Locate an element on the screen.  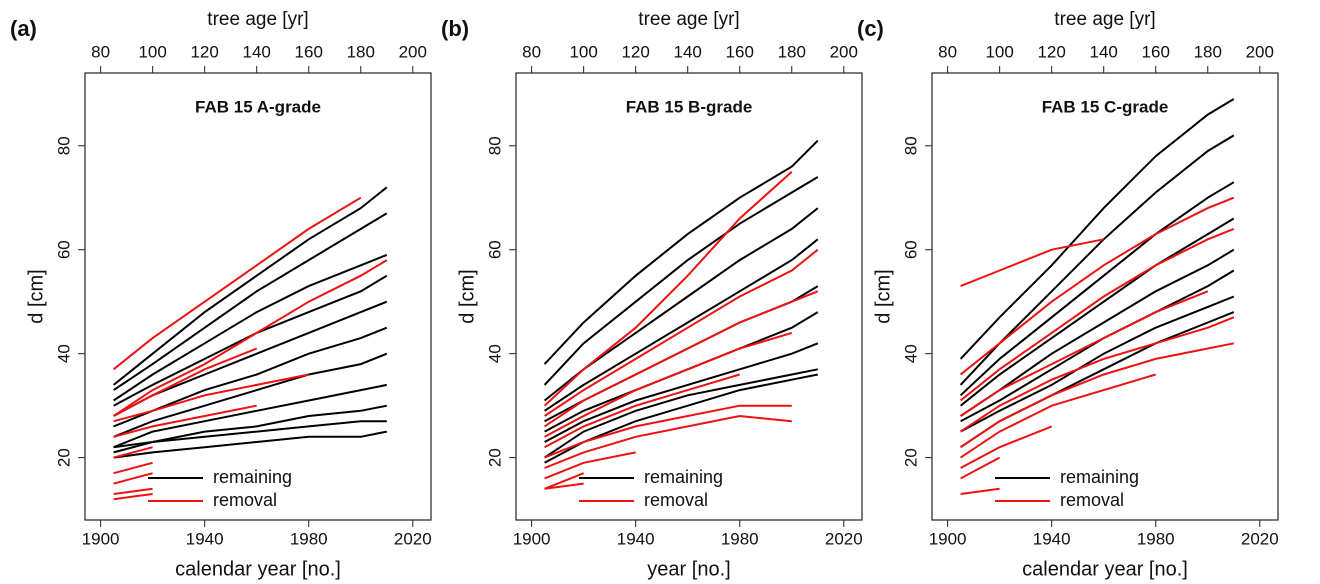
panel-label: (a) is located at coordinates (23, 28).